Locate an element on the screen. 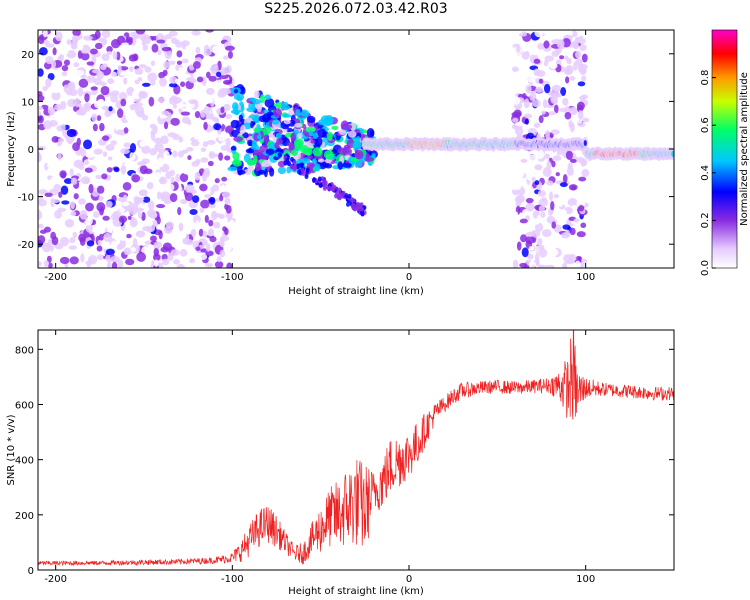  snr-y-label: SNR (10 * v/v) is located at coordinates (11, 449).